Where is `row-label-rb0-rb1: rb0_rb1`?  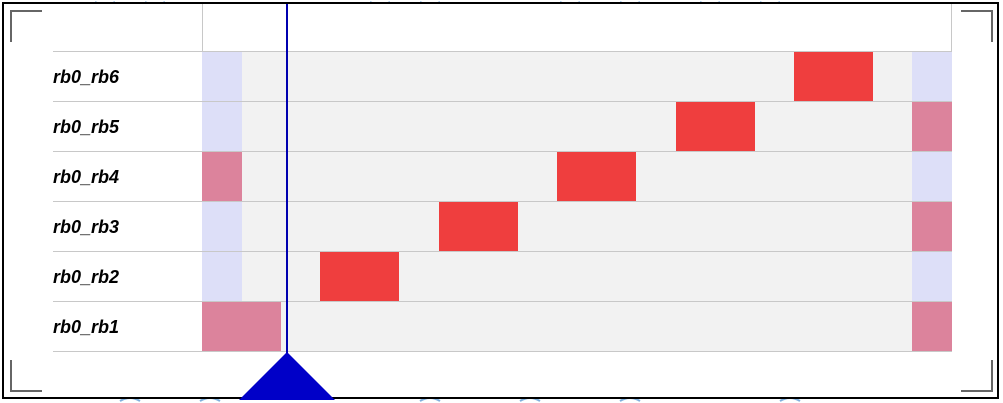
row-label-rb0-rb1: rb0_rb1 is located at coordinates (86, 327).